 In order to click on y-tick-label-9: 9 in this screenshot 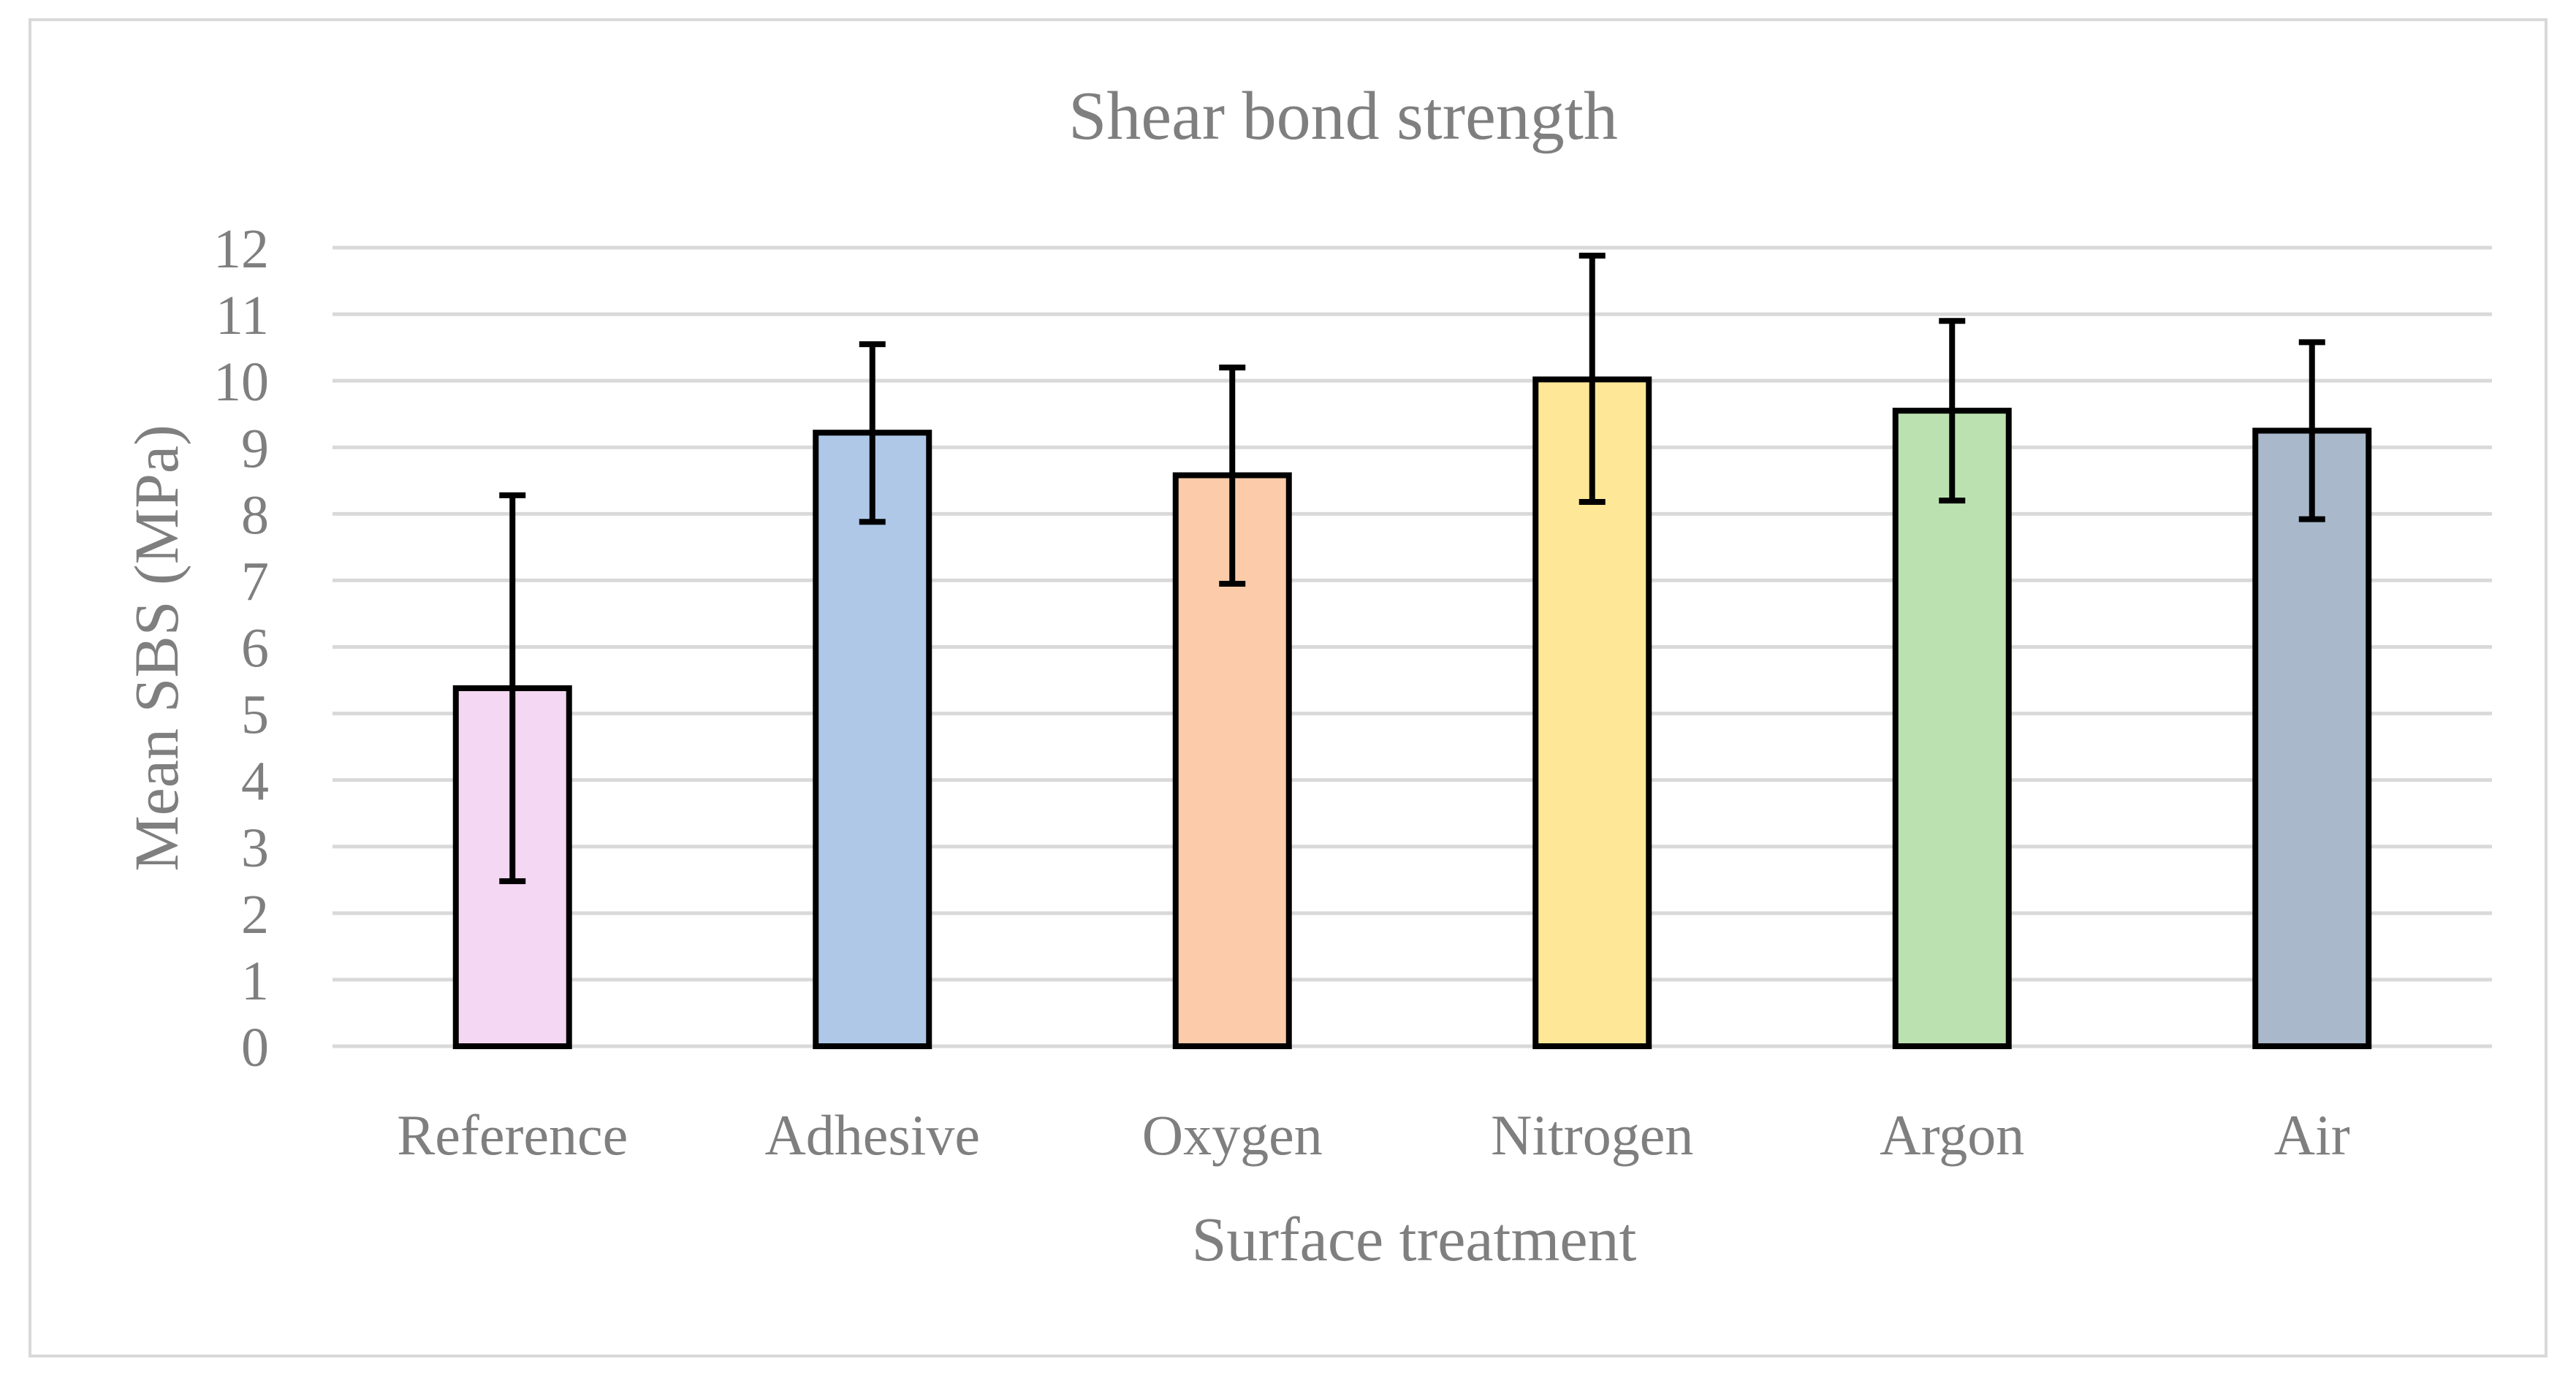, I will do `click(255, 448)`.